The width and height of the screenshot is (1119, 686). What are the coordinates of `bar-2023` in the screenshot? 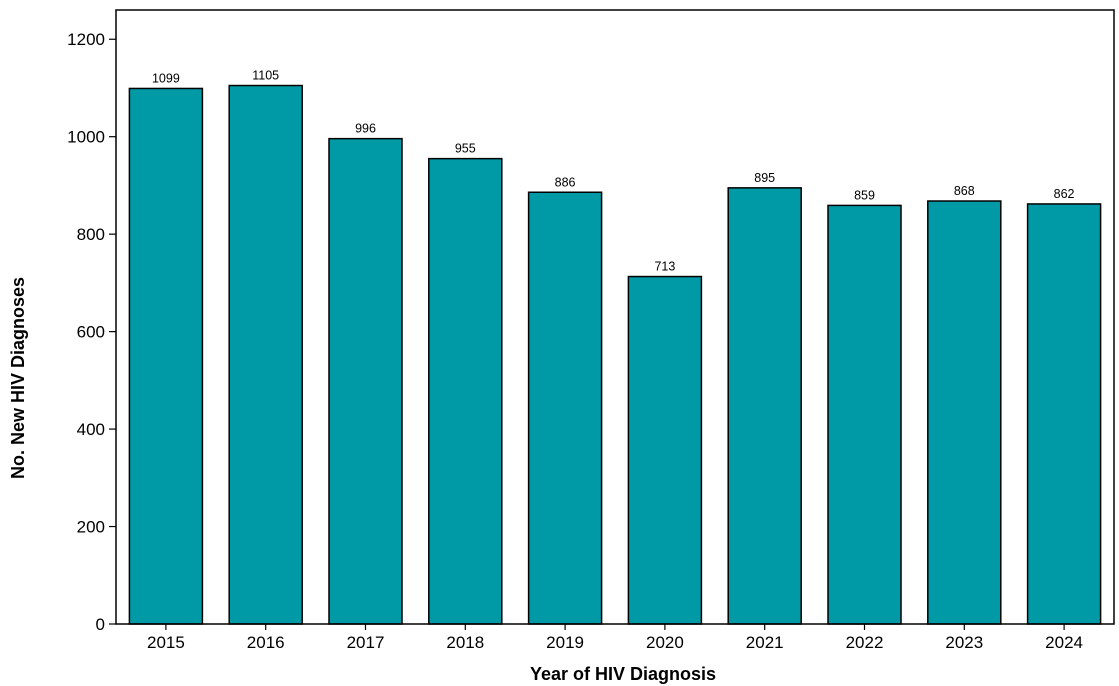 It's located at (964, 412).